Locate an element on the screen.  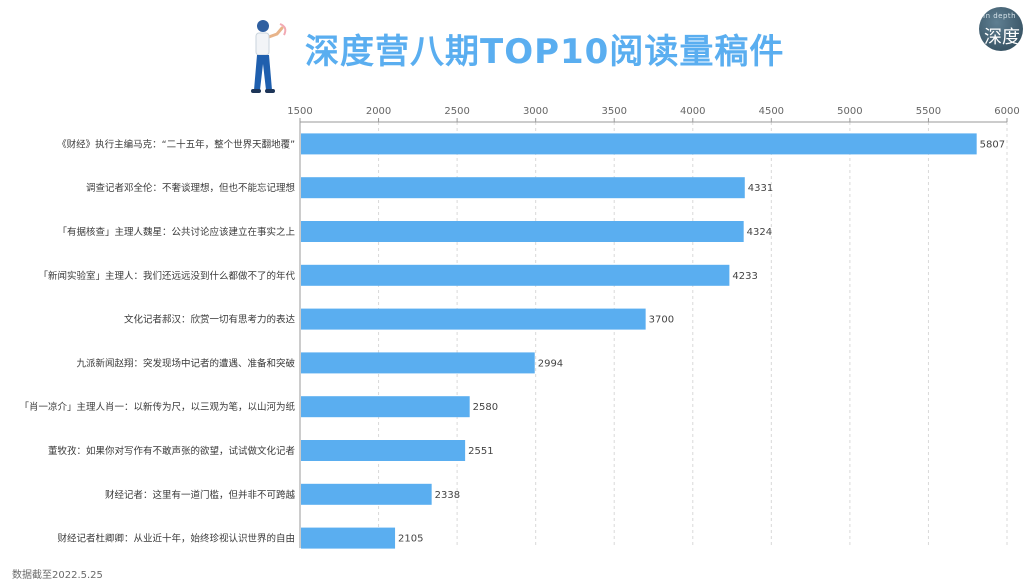
data-label: 4233 is located at coordinates (744, 276).